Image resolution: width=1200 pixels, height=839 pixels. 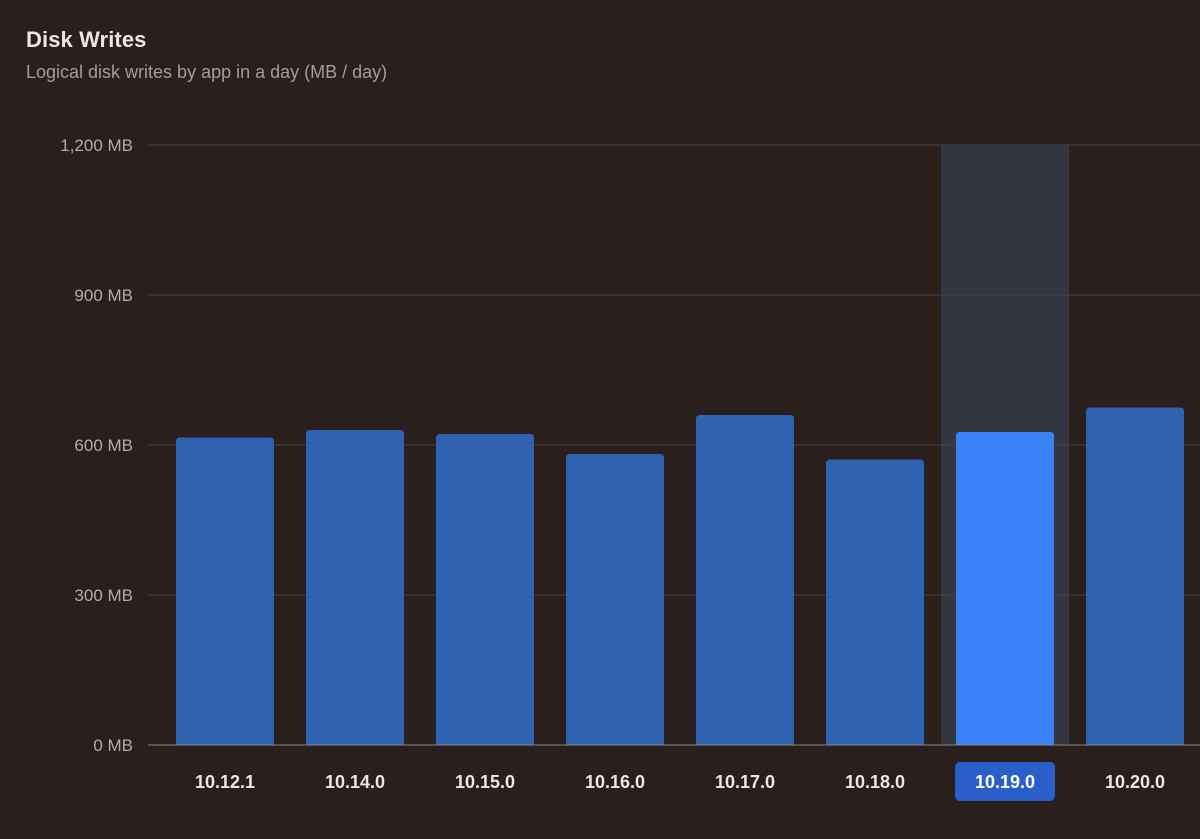 What do you see at coordinates (113, 745) in the screenshot?
I see `y-tick-label-0-mb: 0 MB` at bounding box center [113, 745].